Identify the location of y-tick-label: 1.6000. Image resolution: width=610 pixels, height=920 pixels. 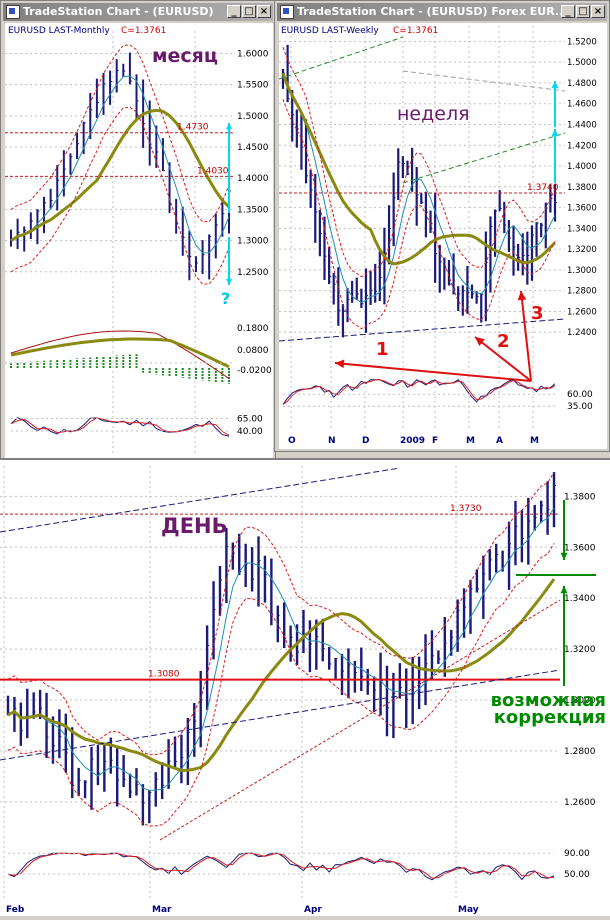
(253, 54).